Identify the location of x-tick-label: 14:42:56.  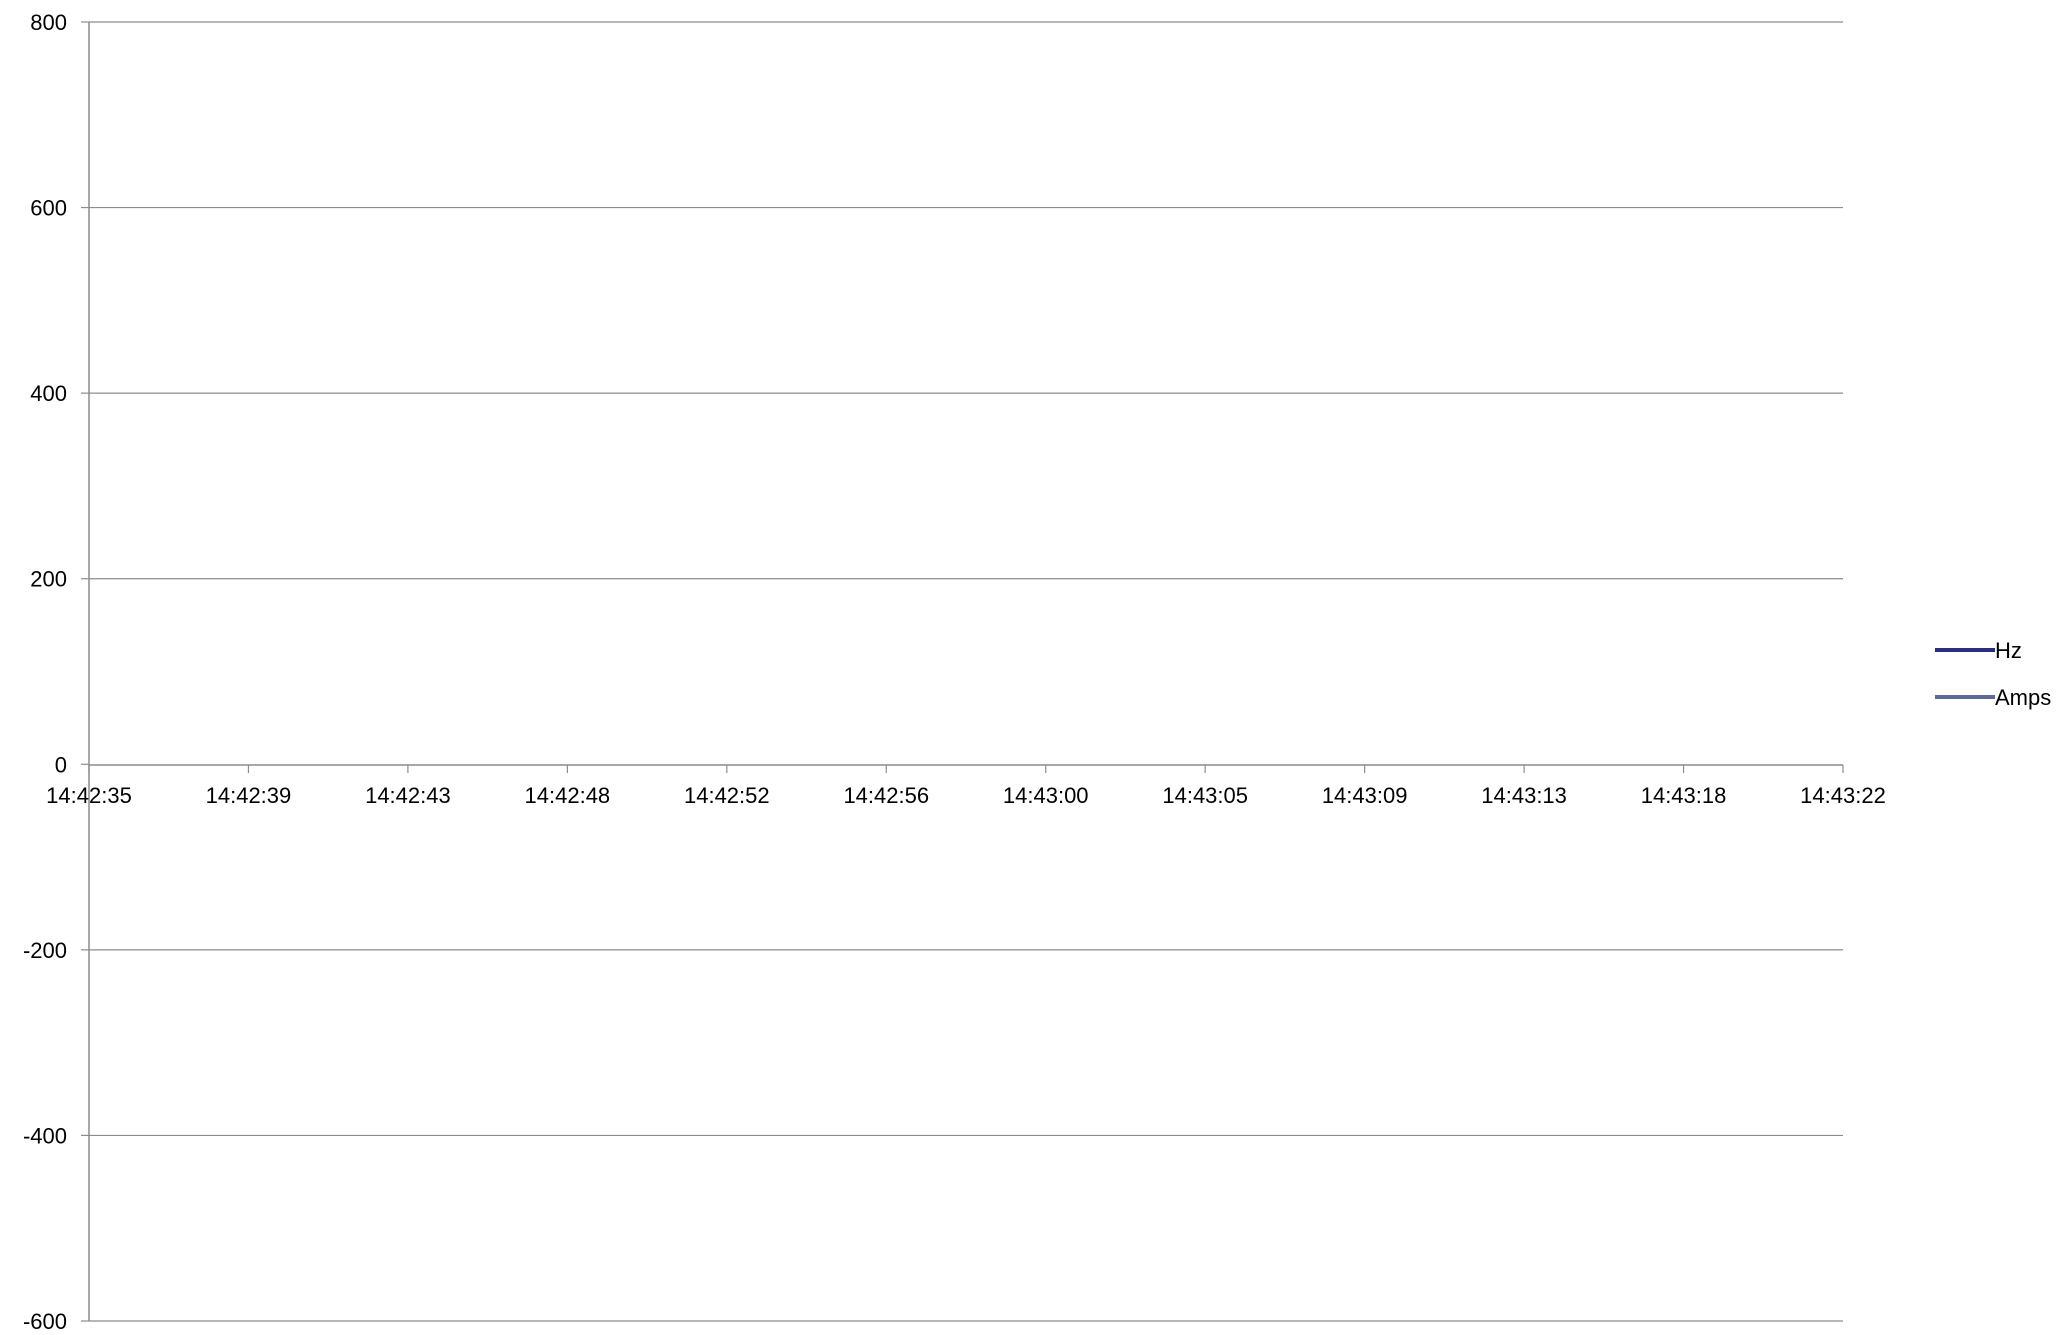
(886, 795).